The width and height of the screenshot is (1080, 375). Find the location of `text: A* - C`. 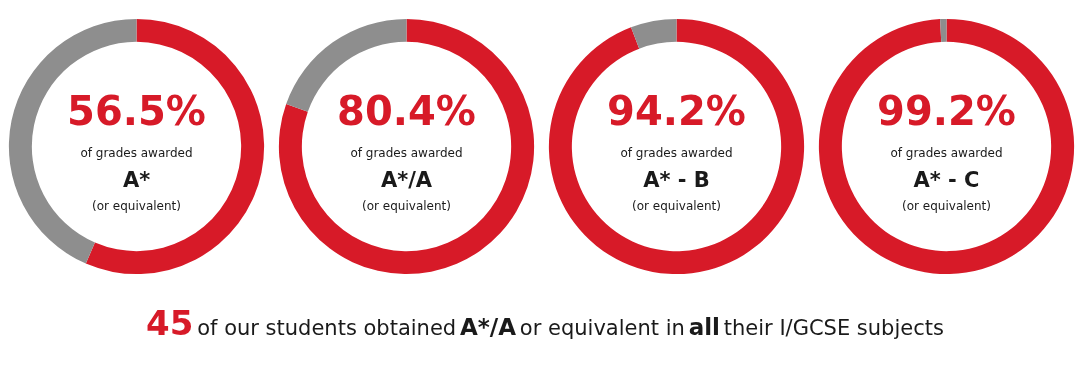

text: A* - C is located at coordinates (946, 179).